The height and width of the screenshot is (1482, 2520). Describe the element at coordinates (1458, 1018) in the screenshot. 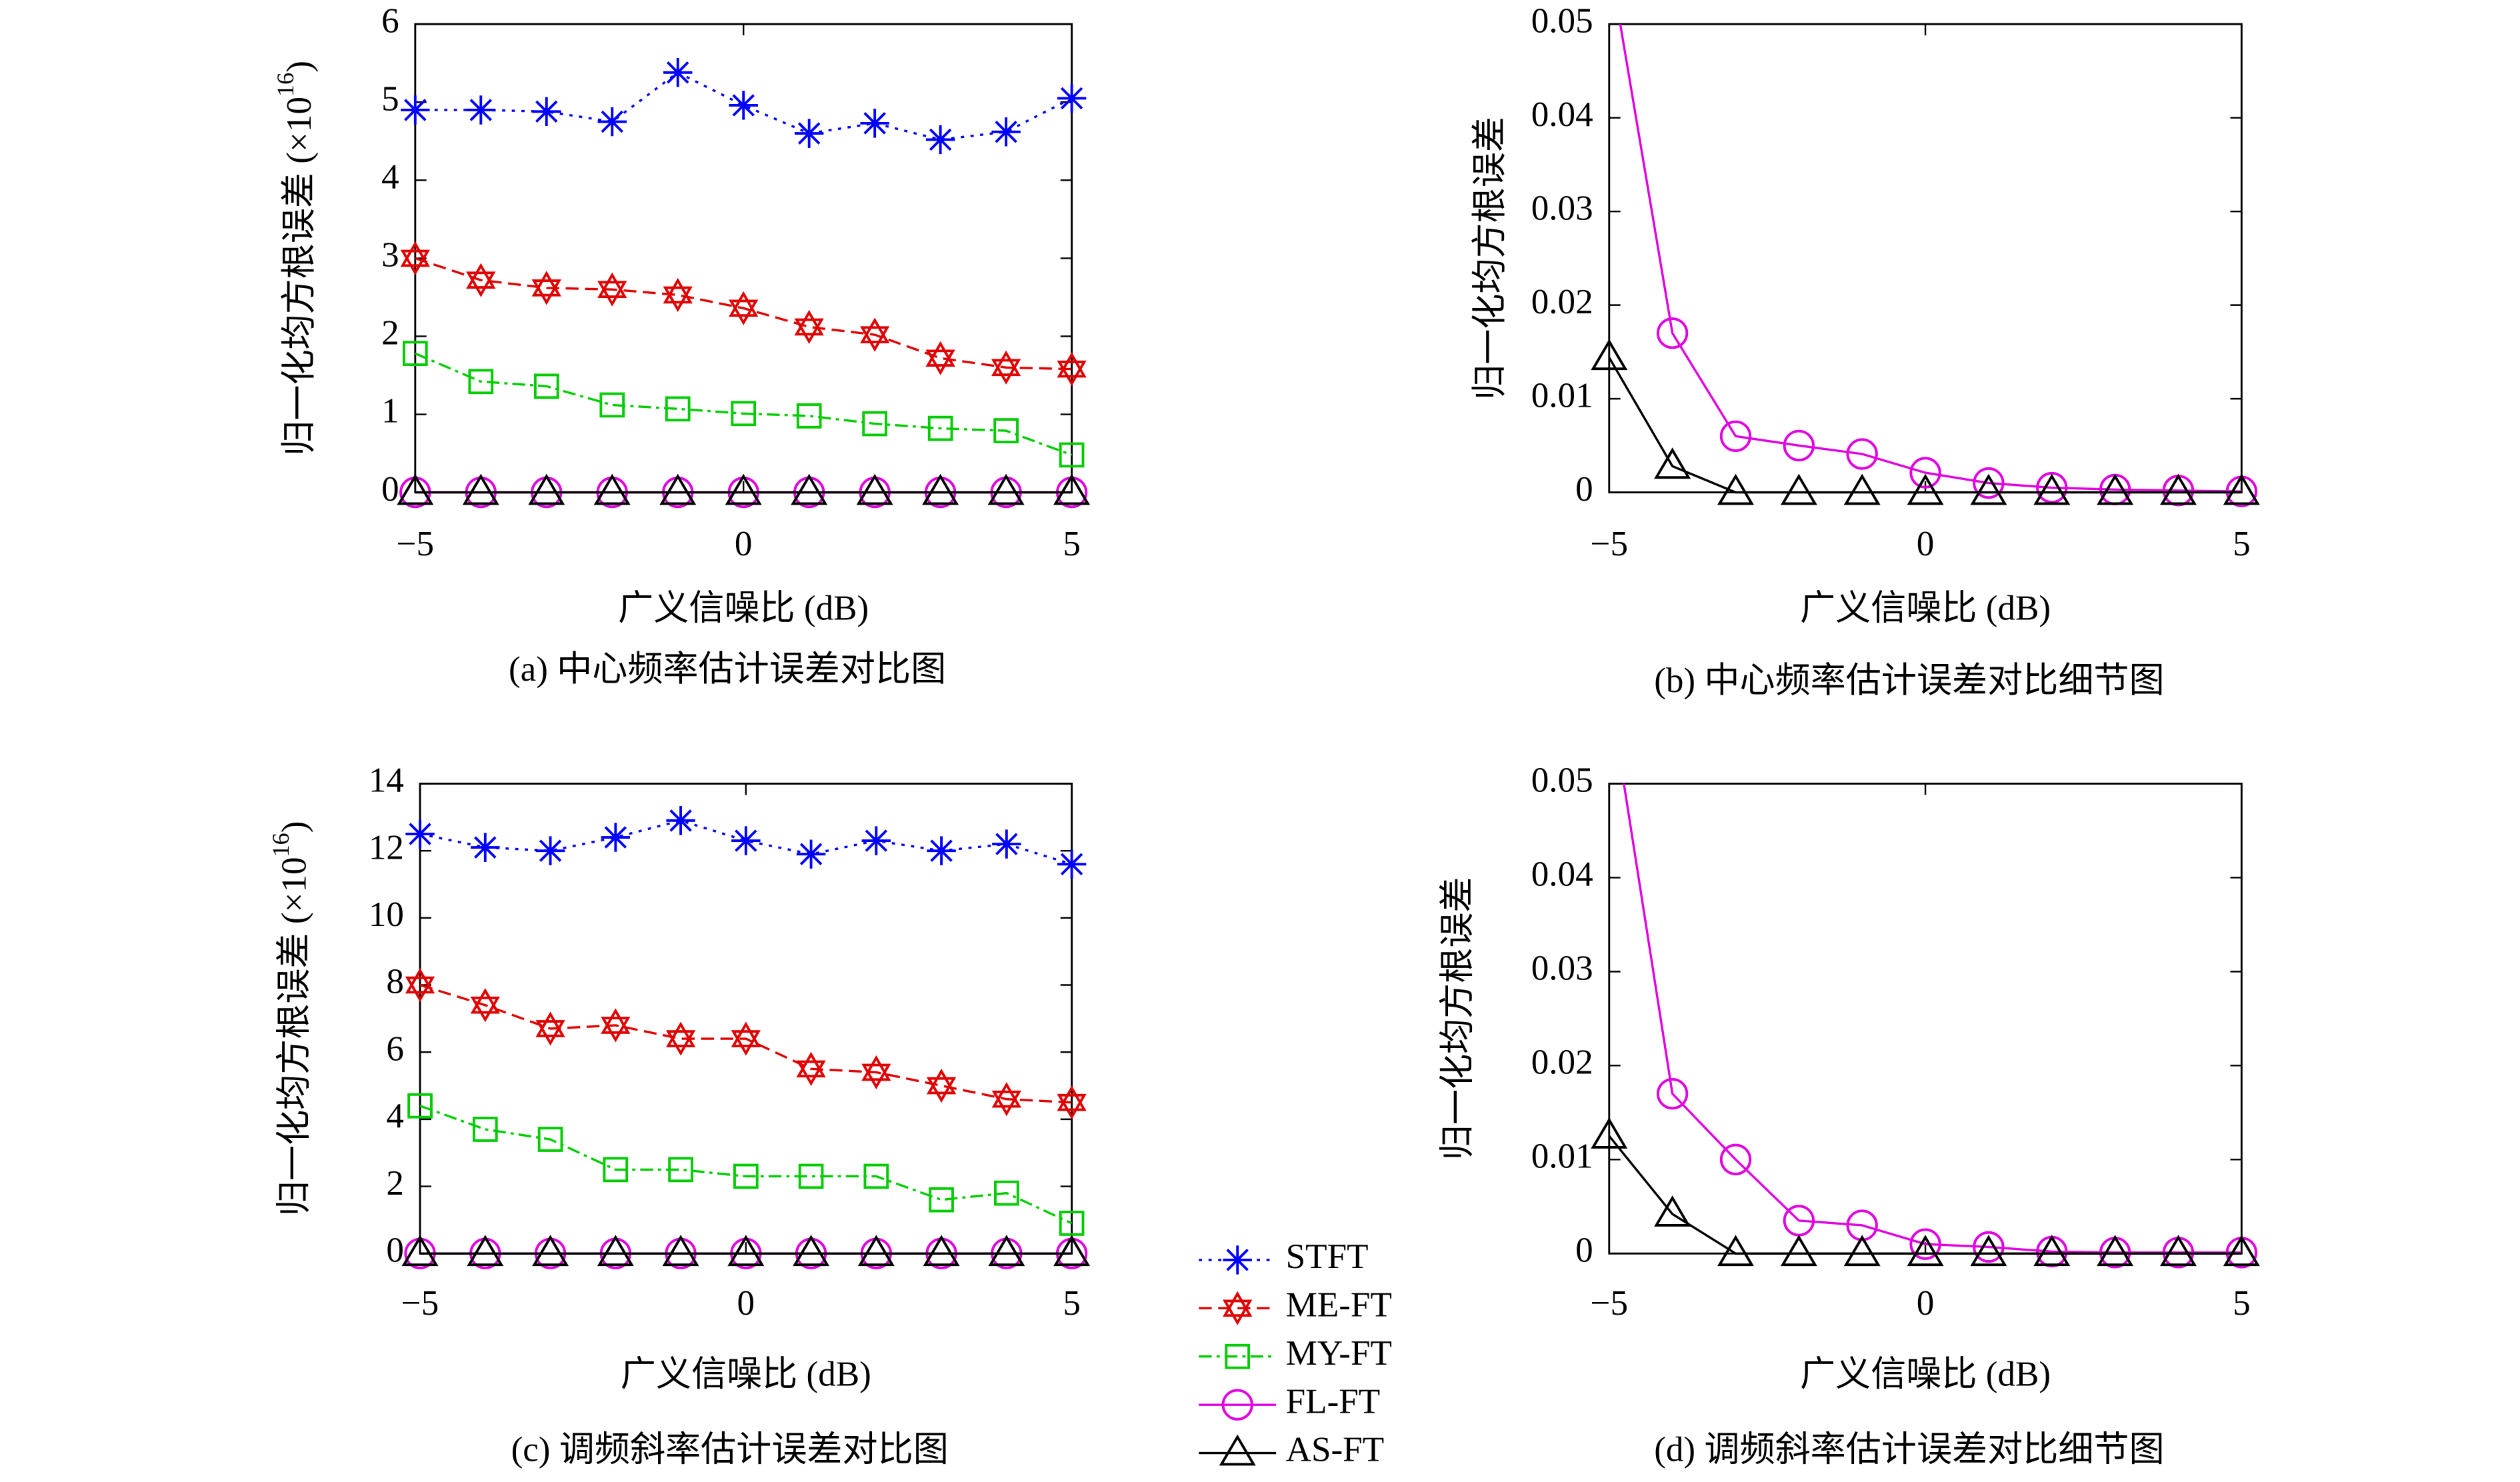

I see `y-axis-label: 归一化均方根误差` at that location.